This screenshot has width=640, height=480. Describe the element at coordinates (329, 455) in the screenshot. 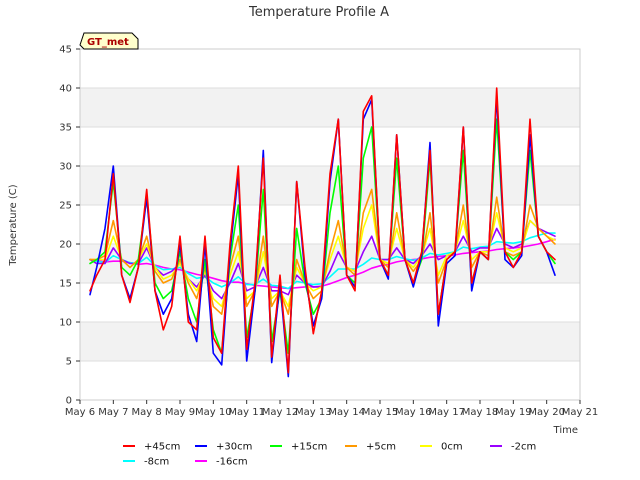

I see `legend: +45cm +30cm +15cm +5cm 0cm -2cm -8cm -16cm` at that location.